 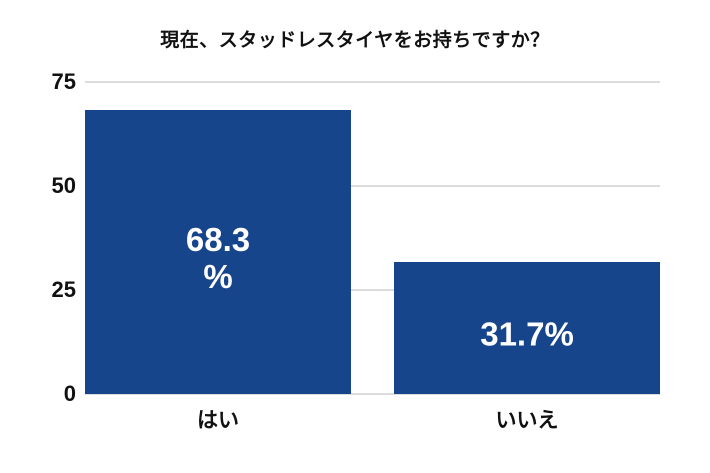 I want to click on y-axis-tick-label: 0, so click(x=69, y=393).